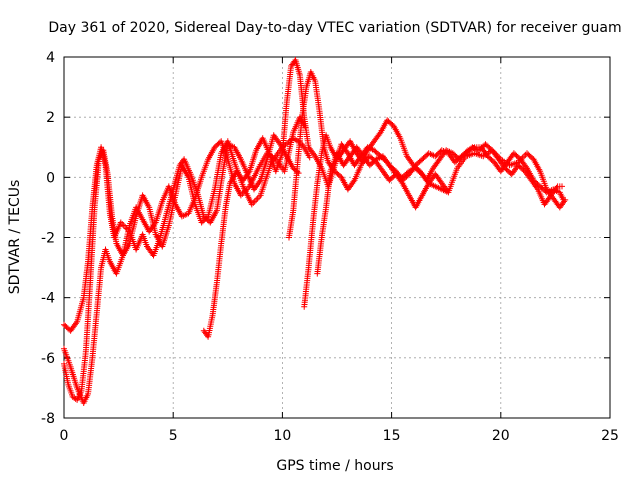 The width and height of the screenshot is (640, 480). I want to click on x-tick-label: 20, so click(501, 436).